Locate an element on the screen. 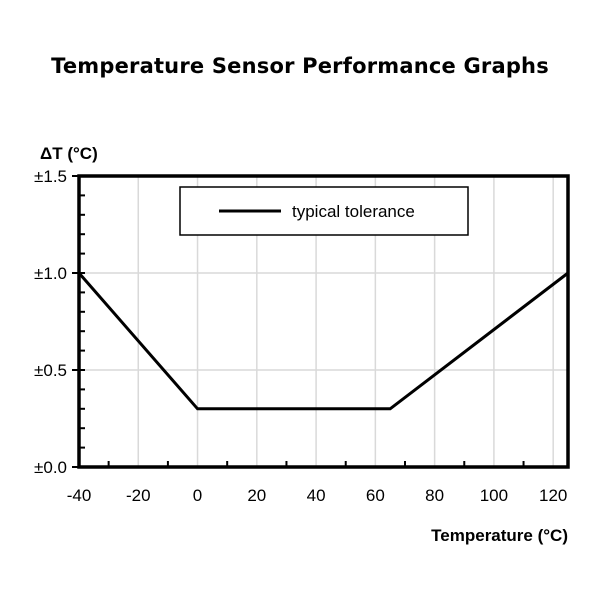 Image resolution: width=600 pixels, height=600 pixels. x-tick-label: 120 is located at coordinates (553, 495).